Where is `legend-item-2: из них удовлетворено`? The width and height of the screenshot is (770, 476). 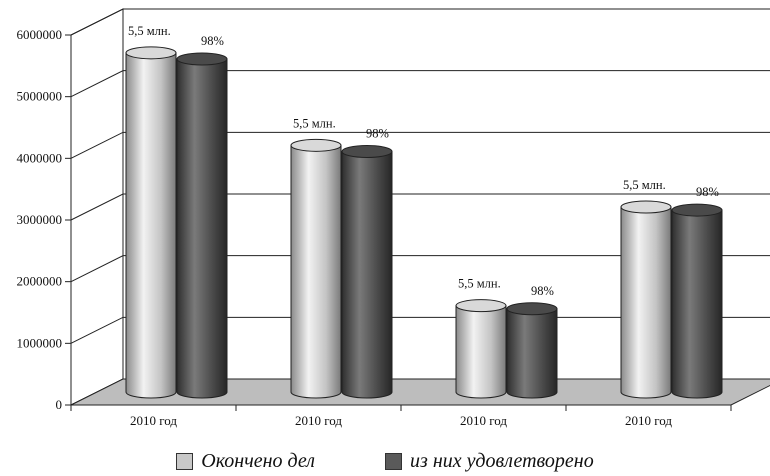
legend-item-2: из них удовлетворено is located at coordinates (489, 461).